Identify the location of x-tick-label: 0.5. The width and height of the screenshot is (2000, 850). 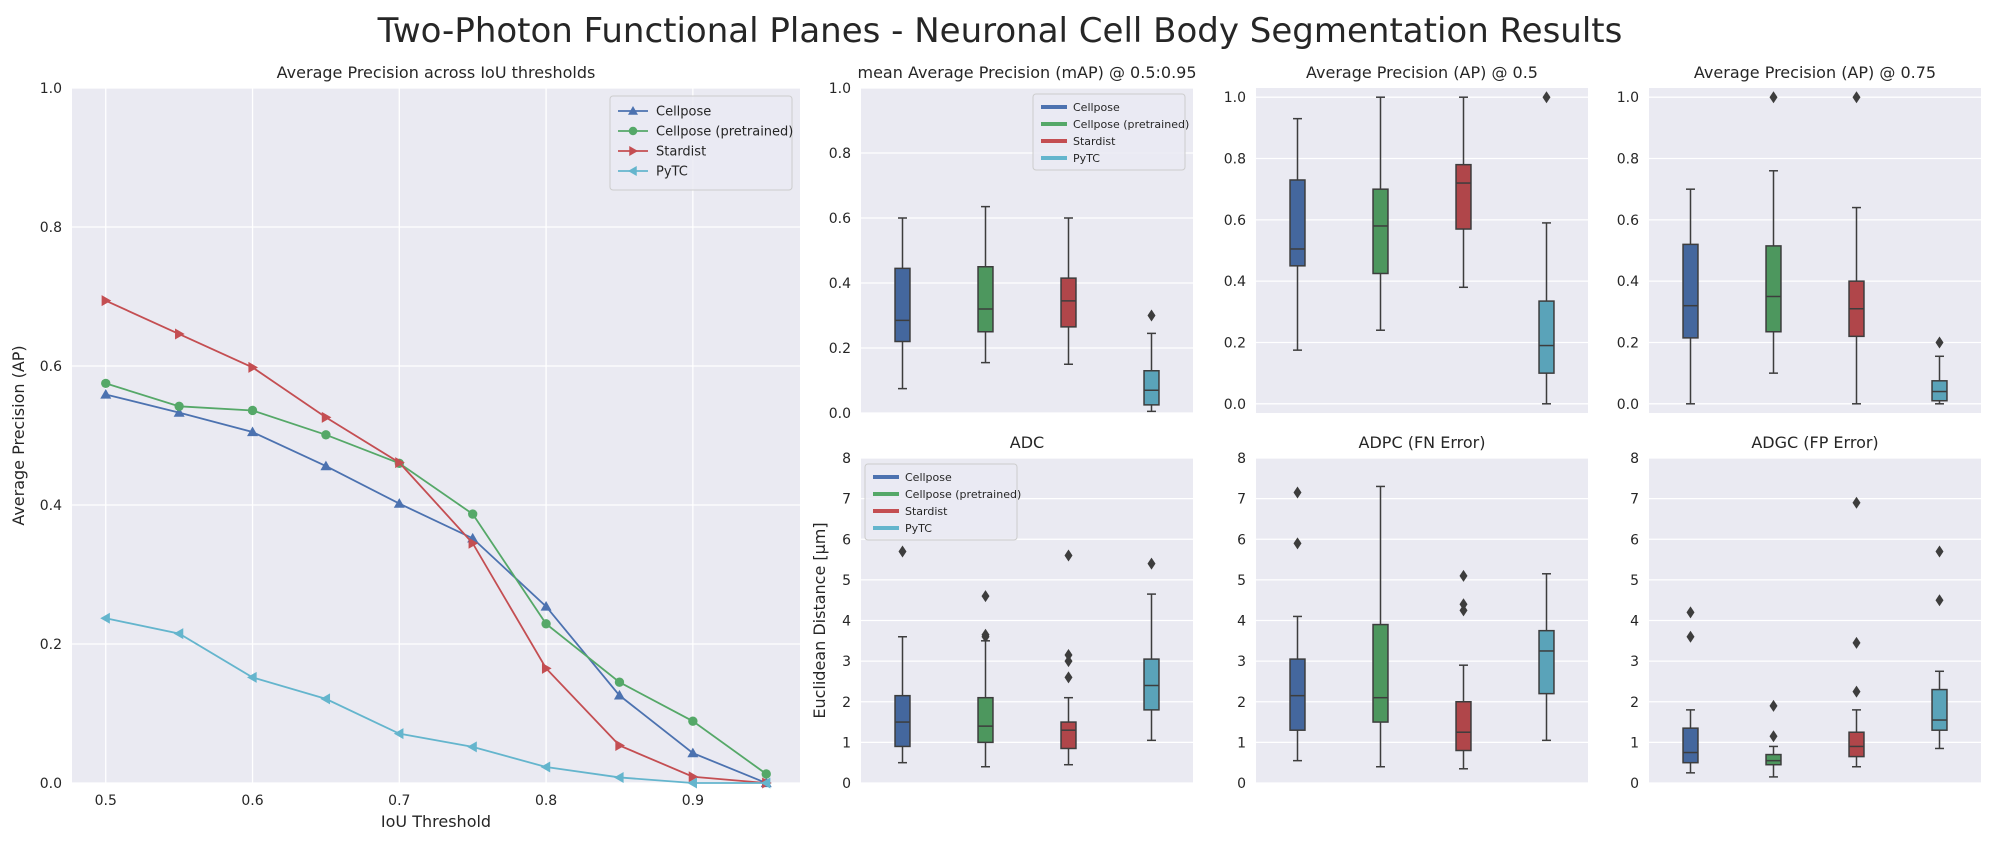
(106, 801).